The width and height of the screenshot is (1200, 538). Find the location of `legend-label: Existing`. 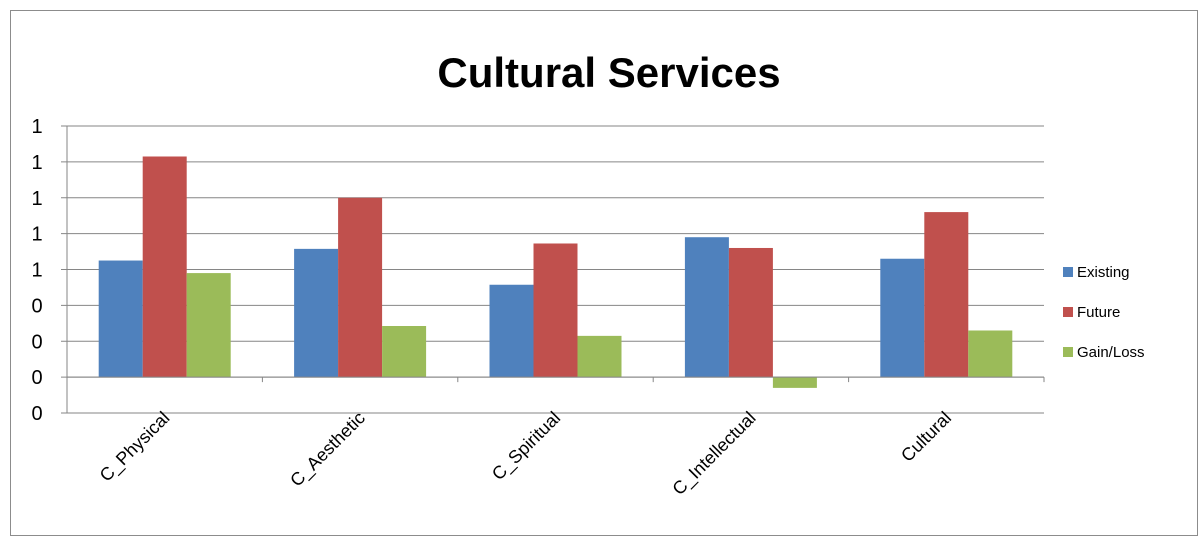

legend-label: Existing is located at coordinates (1103, 272).